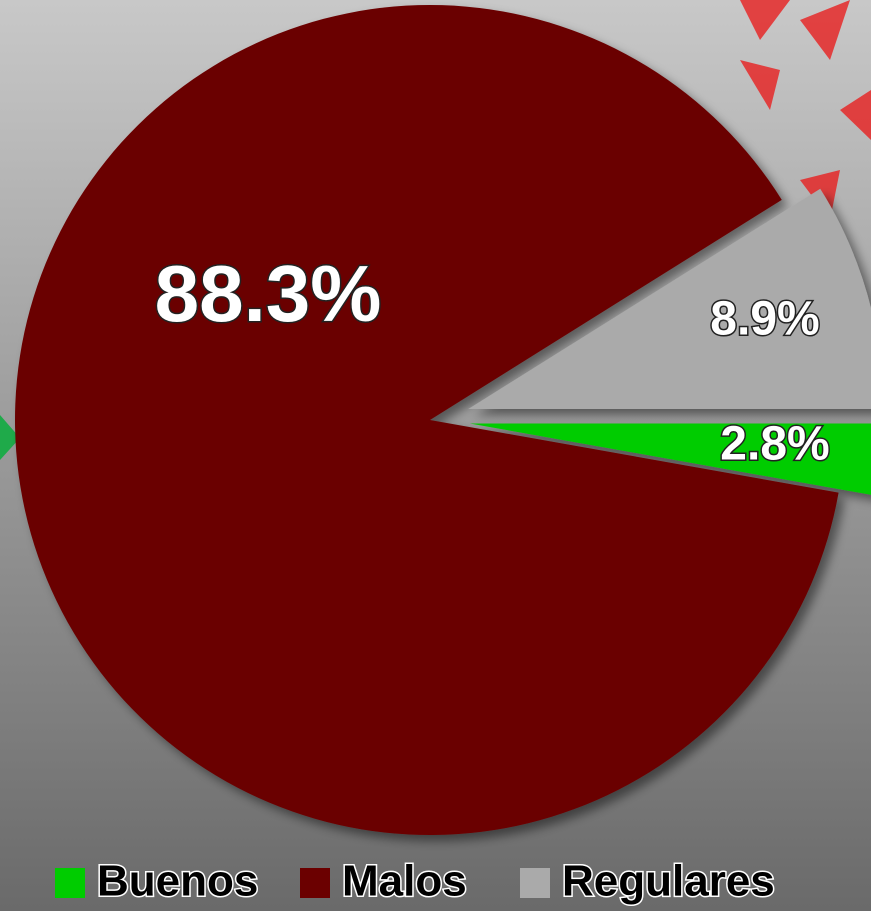  What do you see at coordinates (10, 437) in the screenshot?
I see `decoration` at bounding box center [10, 437].